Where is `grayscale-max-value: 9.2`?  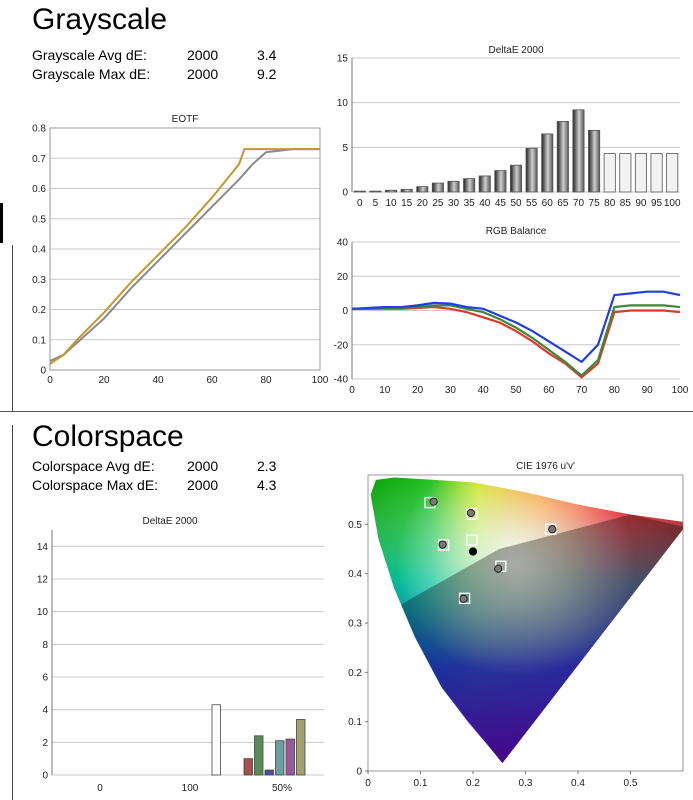 grayscale-max-value: 9.2 is located at coordinates (267, 74).